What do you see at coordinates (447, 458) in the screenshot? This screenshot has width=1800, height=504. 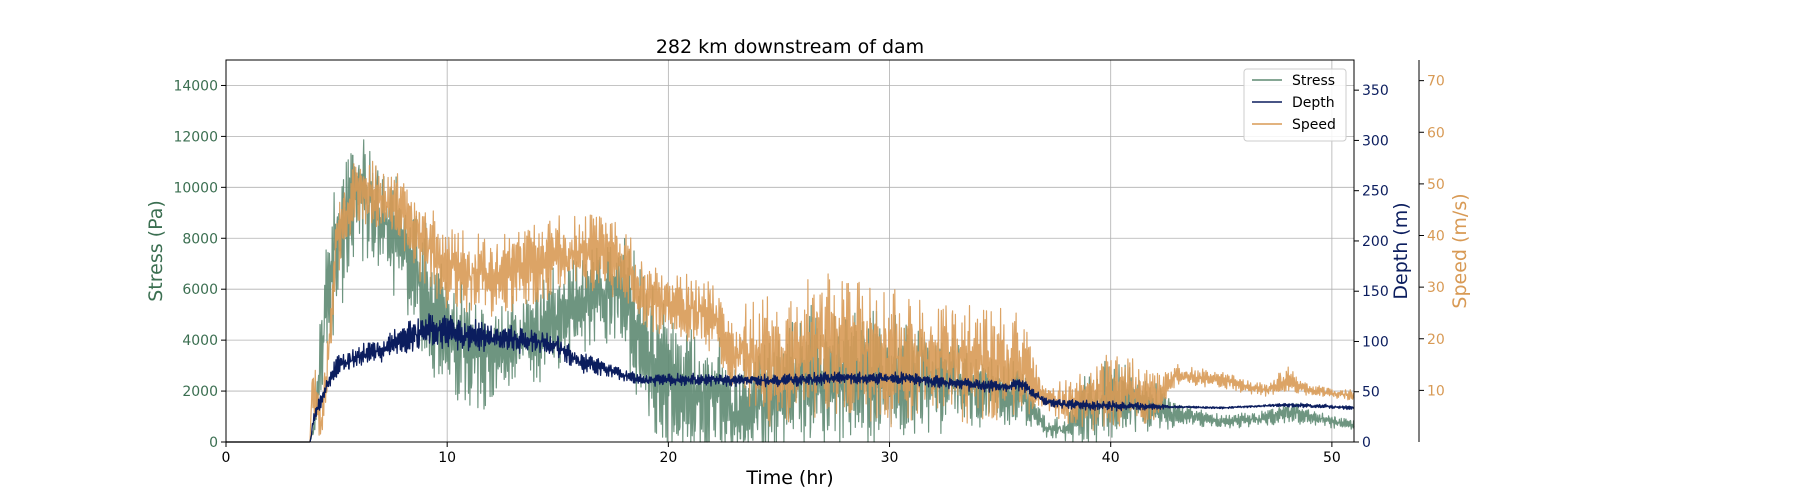 I see `x-tick-label: 10` at bounding box center [447, 458].